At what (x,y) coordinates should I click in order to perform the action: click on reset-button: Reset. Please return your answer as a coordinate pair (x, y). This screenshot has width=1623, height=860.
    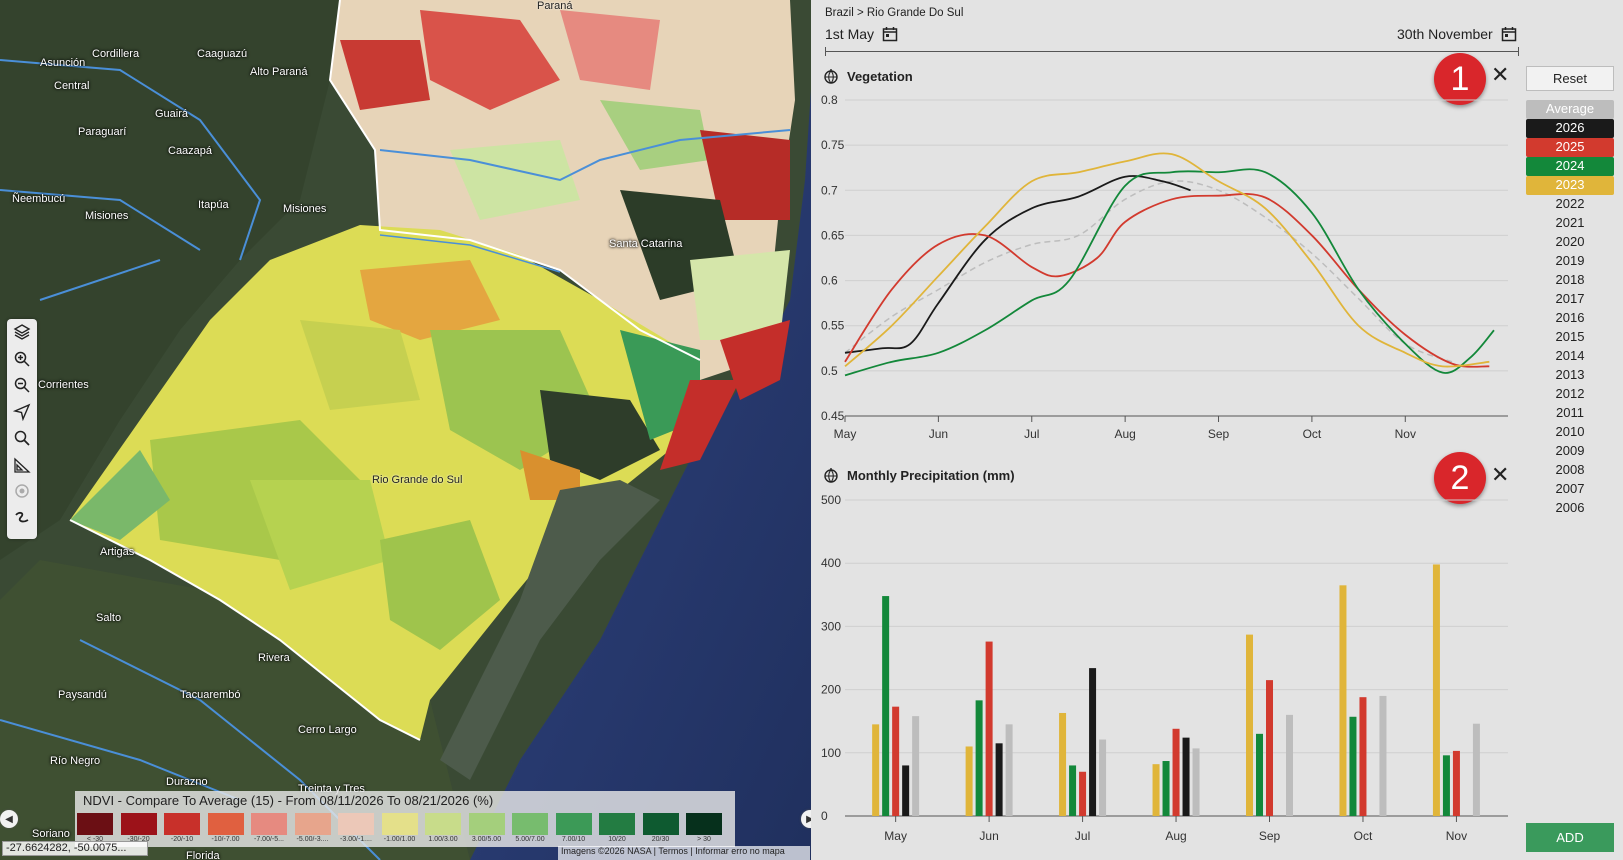
    Looking at the image, I should click on (1570, 78).